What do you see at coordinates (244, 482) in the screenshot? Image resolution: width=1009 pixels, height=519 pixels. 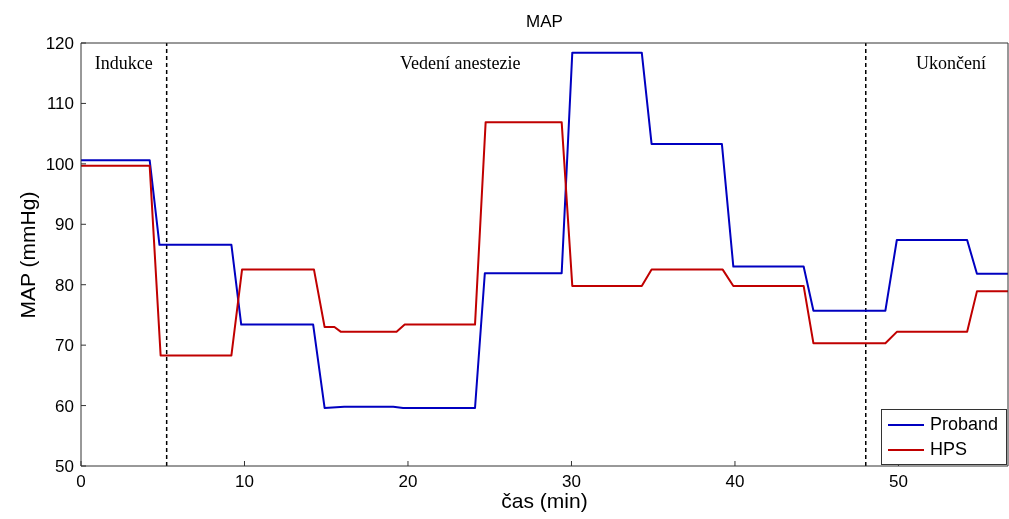 I see `x-tick-label: 10` at bounding box center [244, 482].